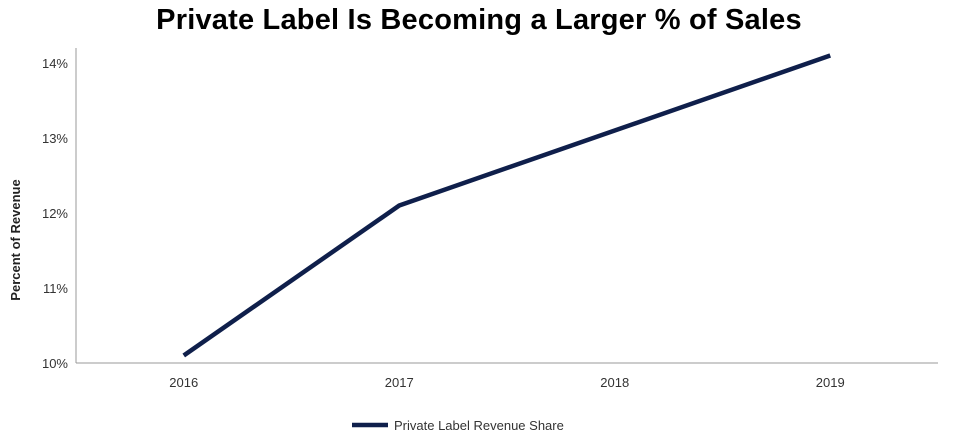 This screenshot has width=958, height=445. What do you see at coordinates (507, 376) in the screenshot?
I see `x-axis: 2016 2017 2018 2019` at bounding box center [507, 376].